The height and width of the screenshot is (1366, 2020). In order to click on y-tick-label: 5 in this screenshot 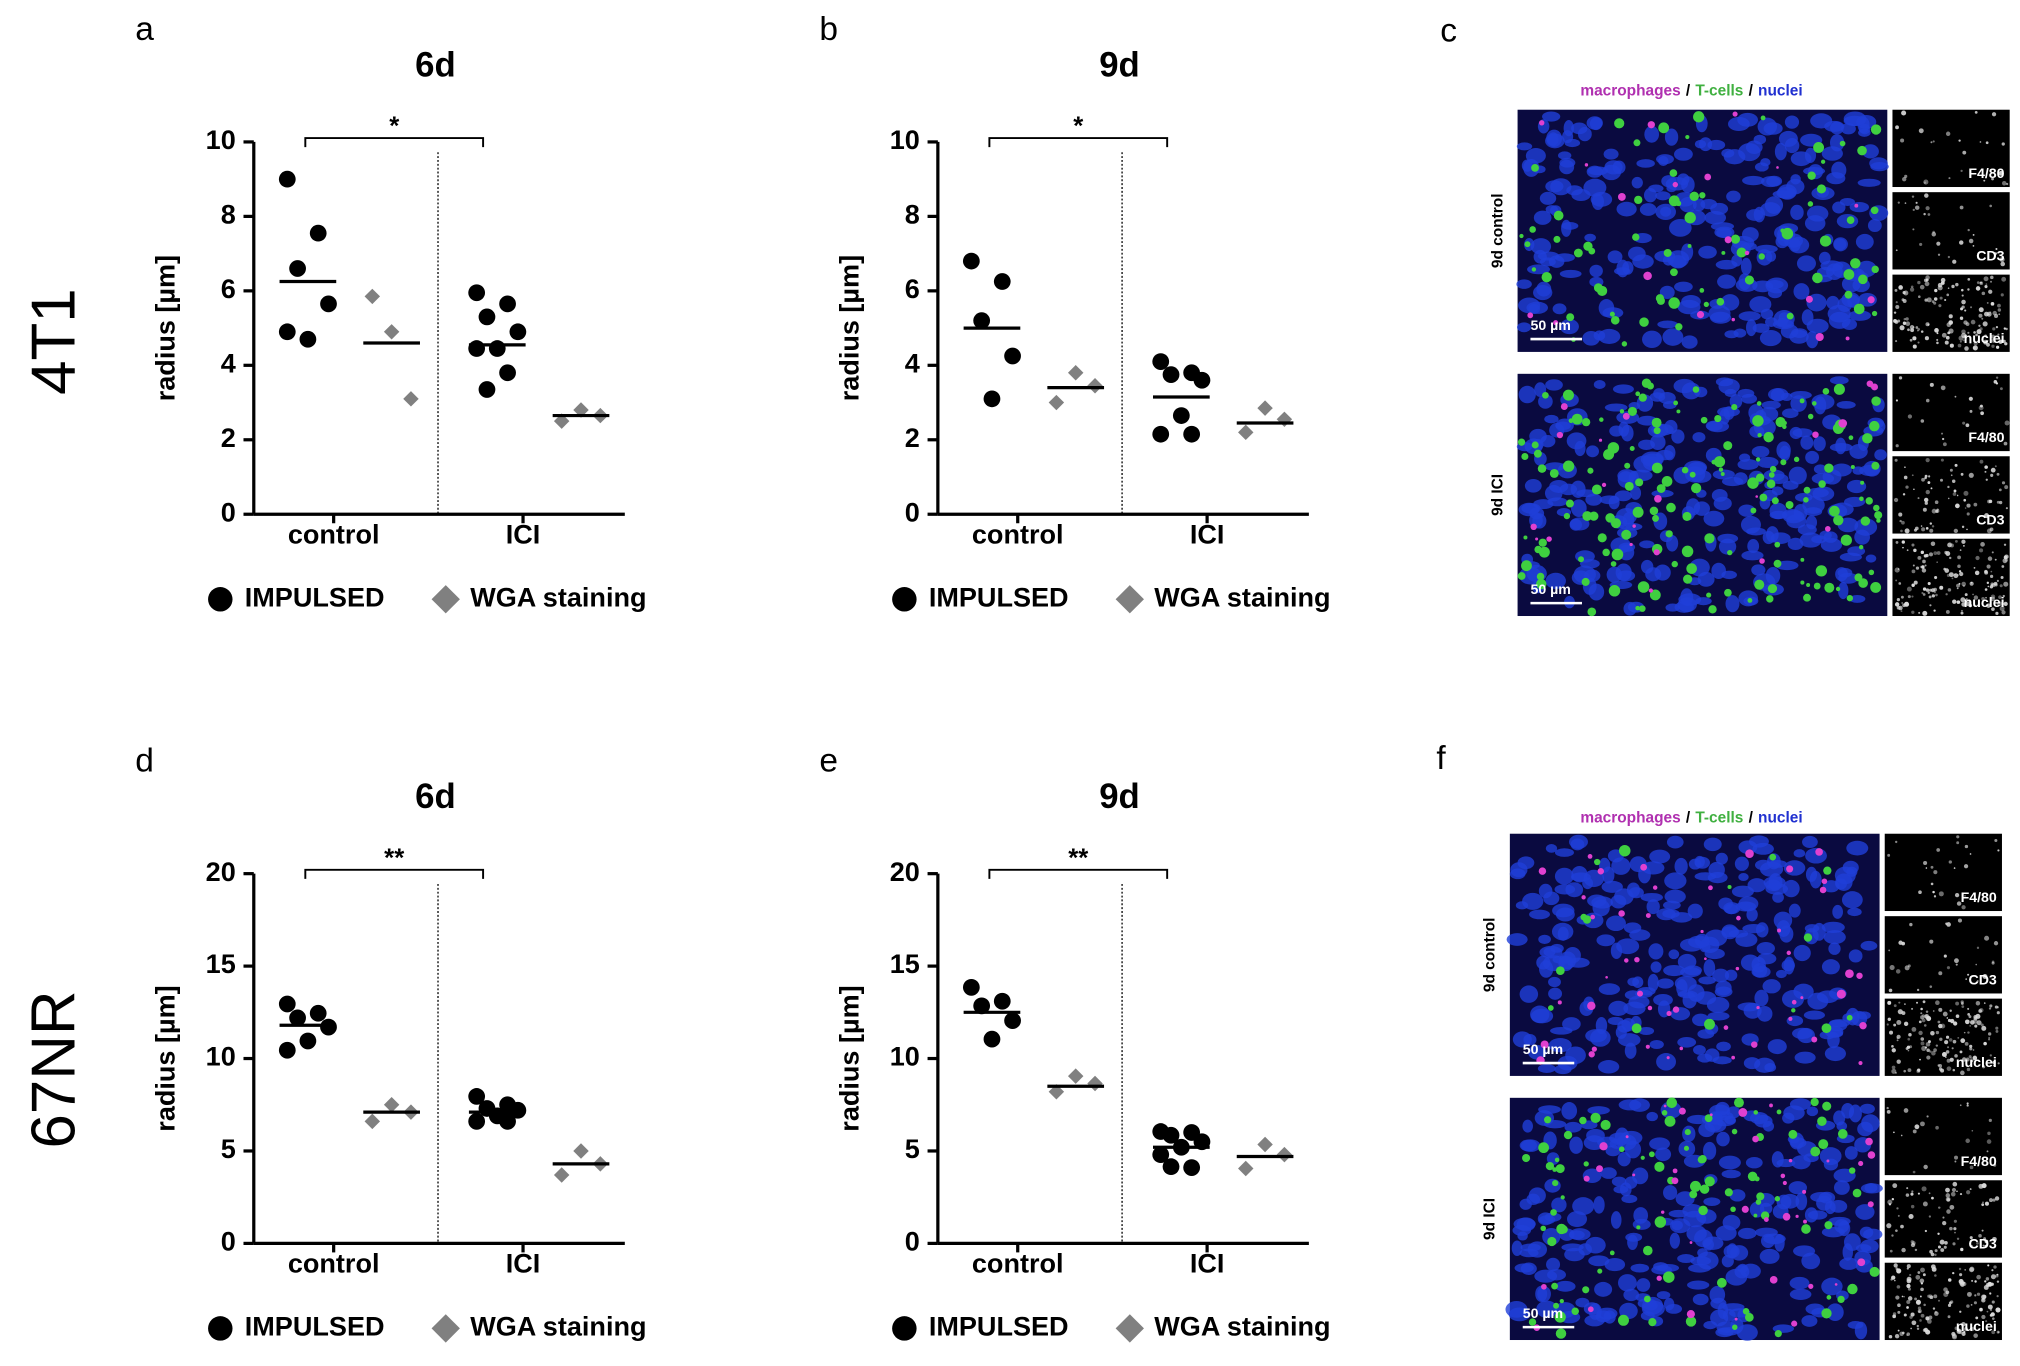, I will do `click(228, 1149)`.